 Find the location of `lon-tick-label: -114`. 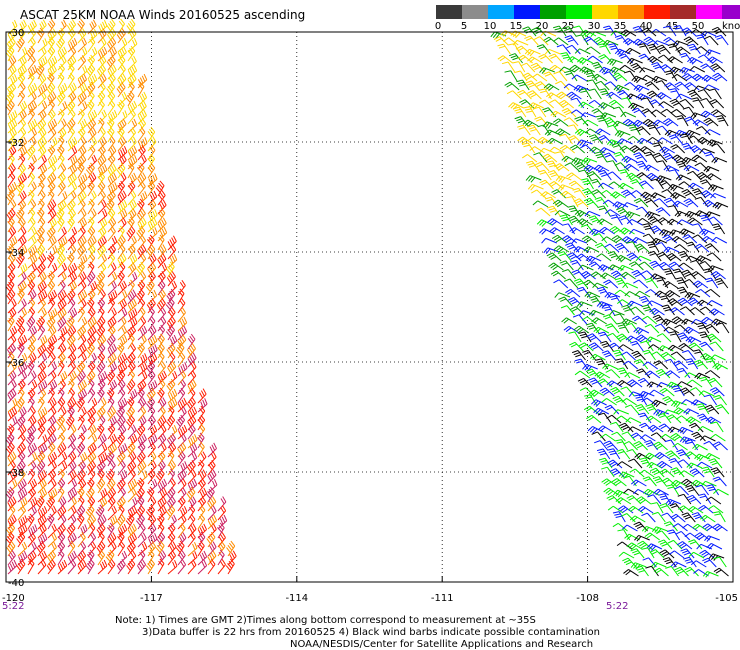

lon-tick-label: -114 is located at coordinates (296, 598).